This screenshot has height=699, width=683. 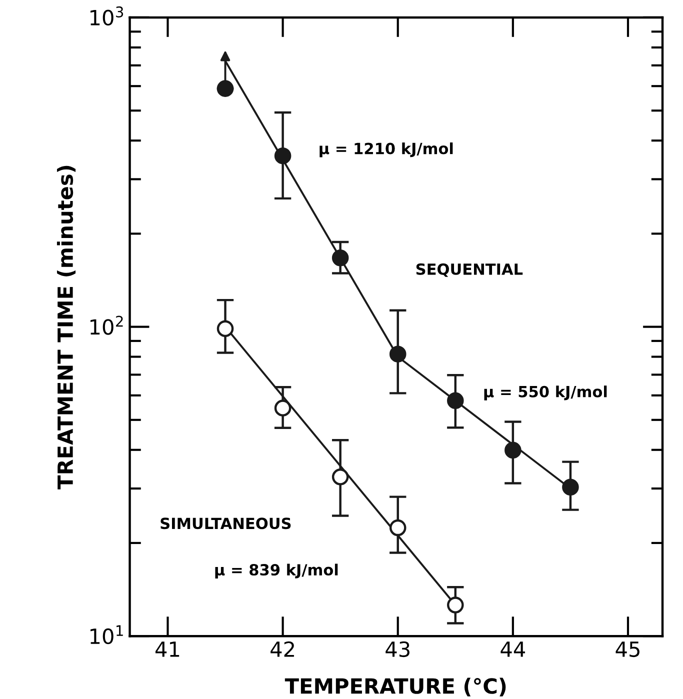 I want to click on x-tick-label: 45, so click(x=628, y=650).